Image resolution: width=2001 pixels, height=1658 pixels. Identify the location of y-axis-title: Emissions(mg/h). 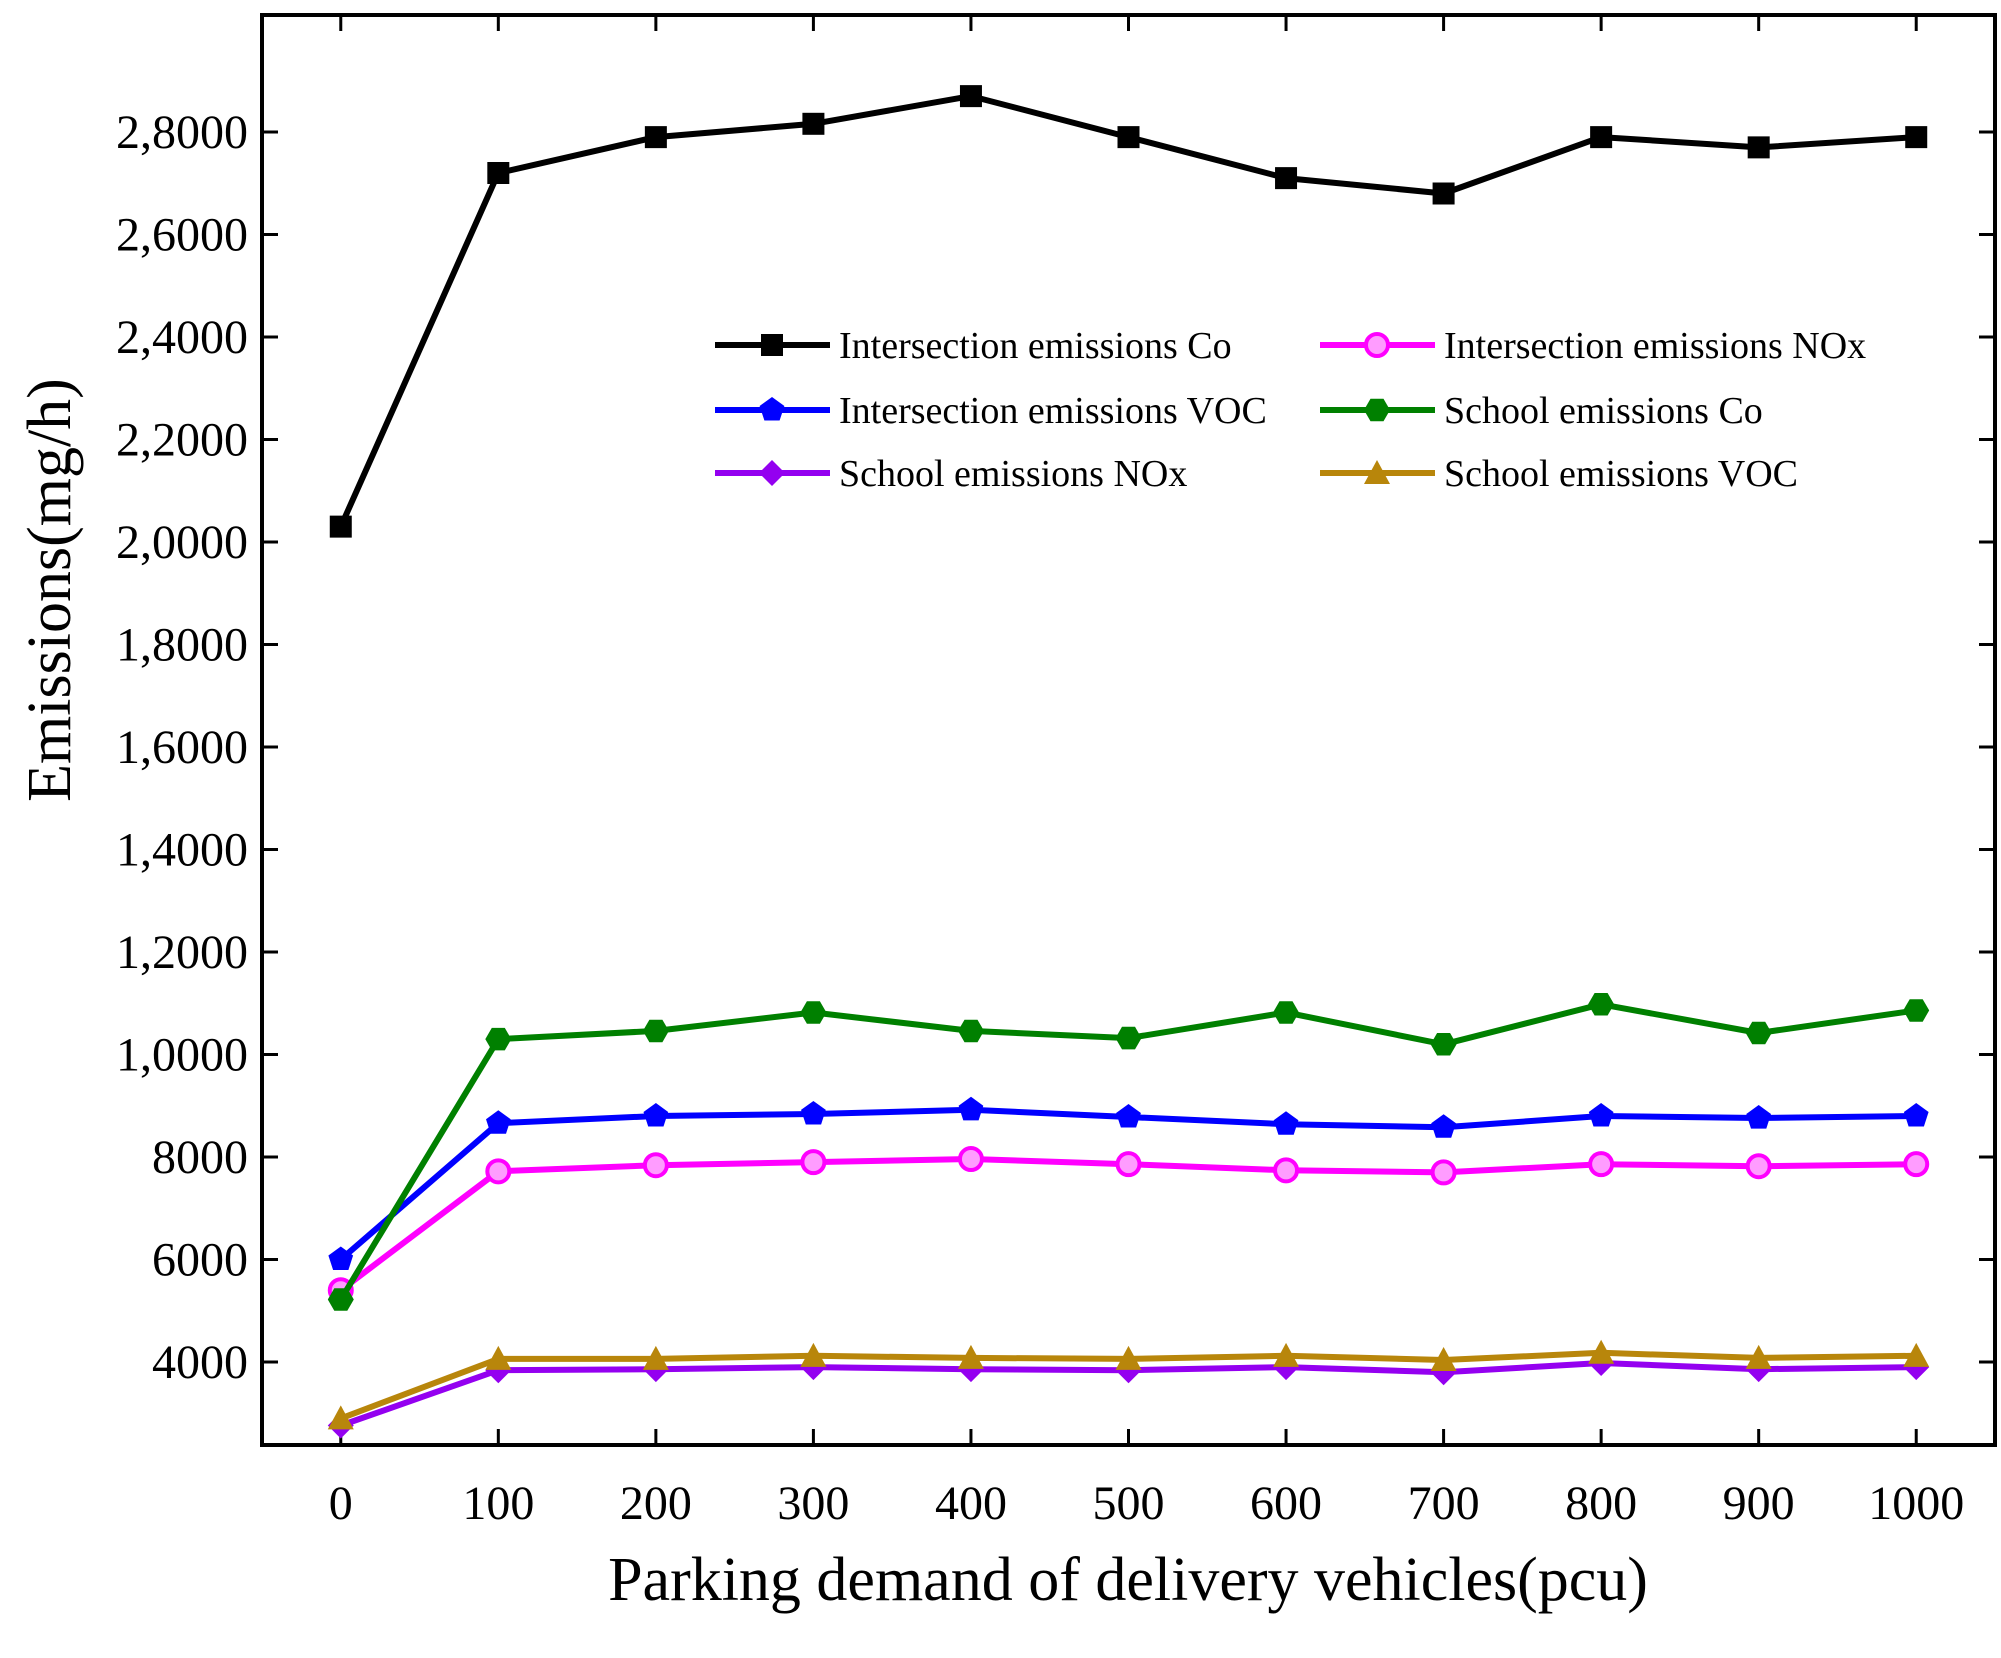
(50, 590).